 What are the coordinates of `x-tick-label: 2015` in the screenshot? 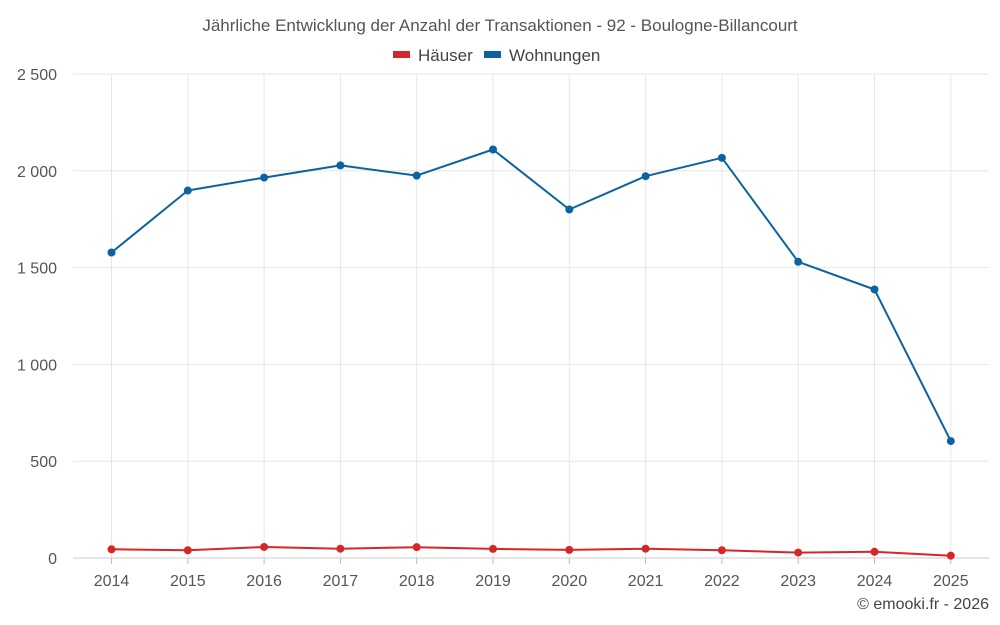 It's located at (188, 581).